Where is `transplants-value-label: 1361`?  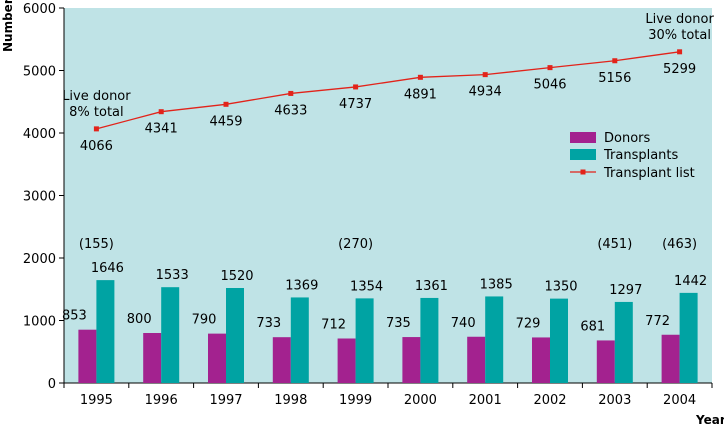
transplants-value-label: 1361 is located at coordinates (431, 286).